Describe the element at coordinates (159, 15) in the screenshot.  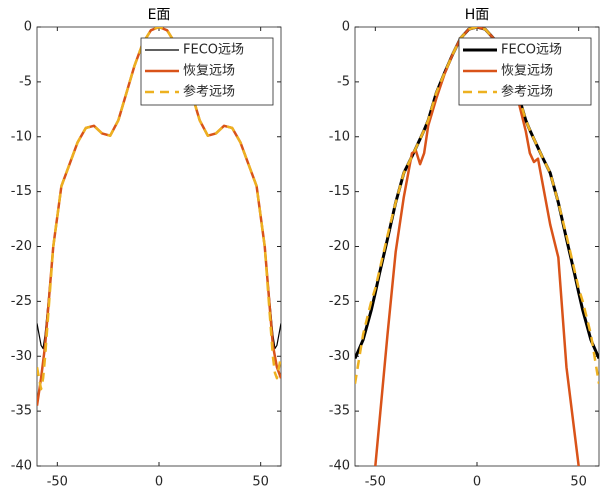
I see `chart-title: E面` at that location.